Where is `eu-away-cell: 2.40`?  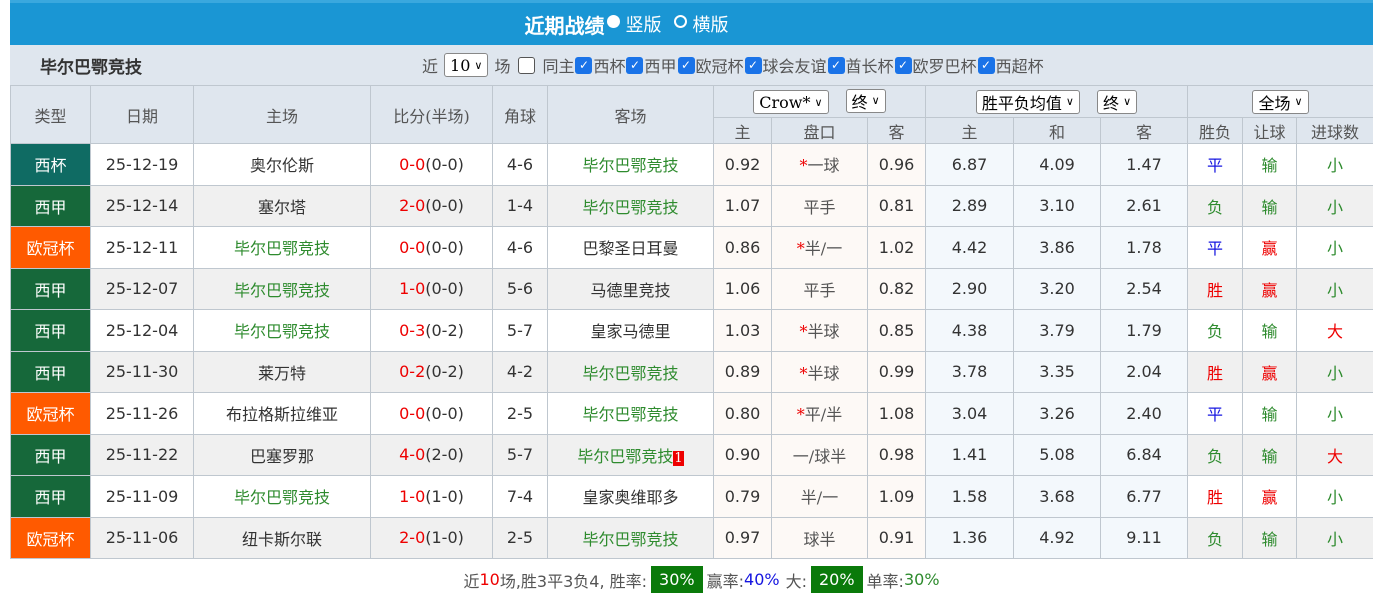
eu-away-cell: 2.40 is located at coordinates (1144, 414).